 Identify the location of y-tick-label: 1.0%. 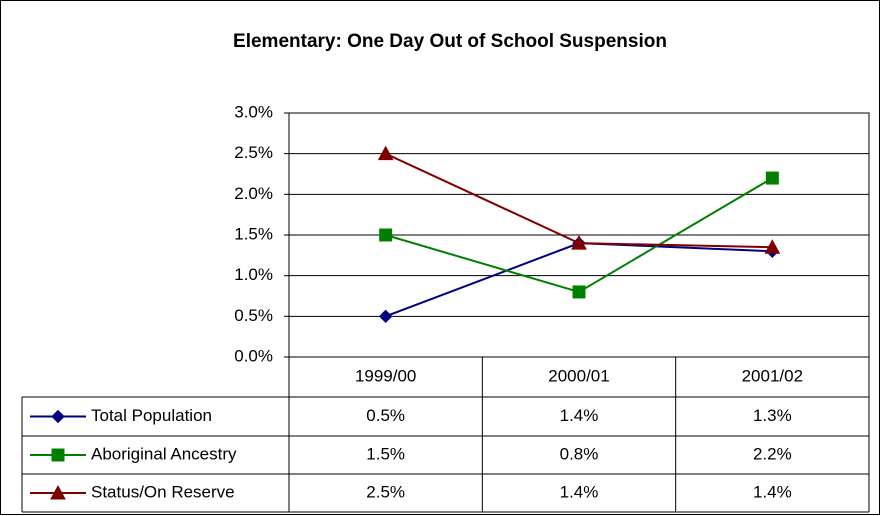
(253, 274).